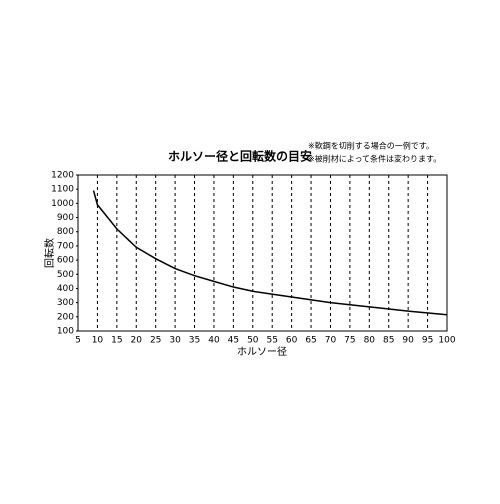 The height and width of the screenshot is (504, 500). I want to click on y-tick-label: 700, so click(65, 246).